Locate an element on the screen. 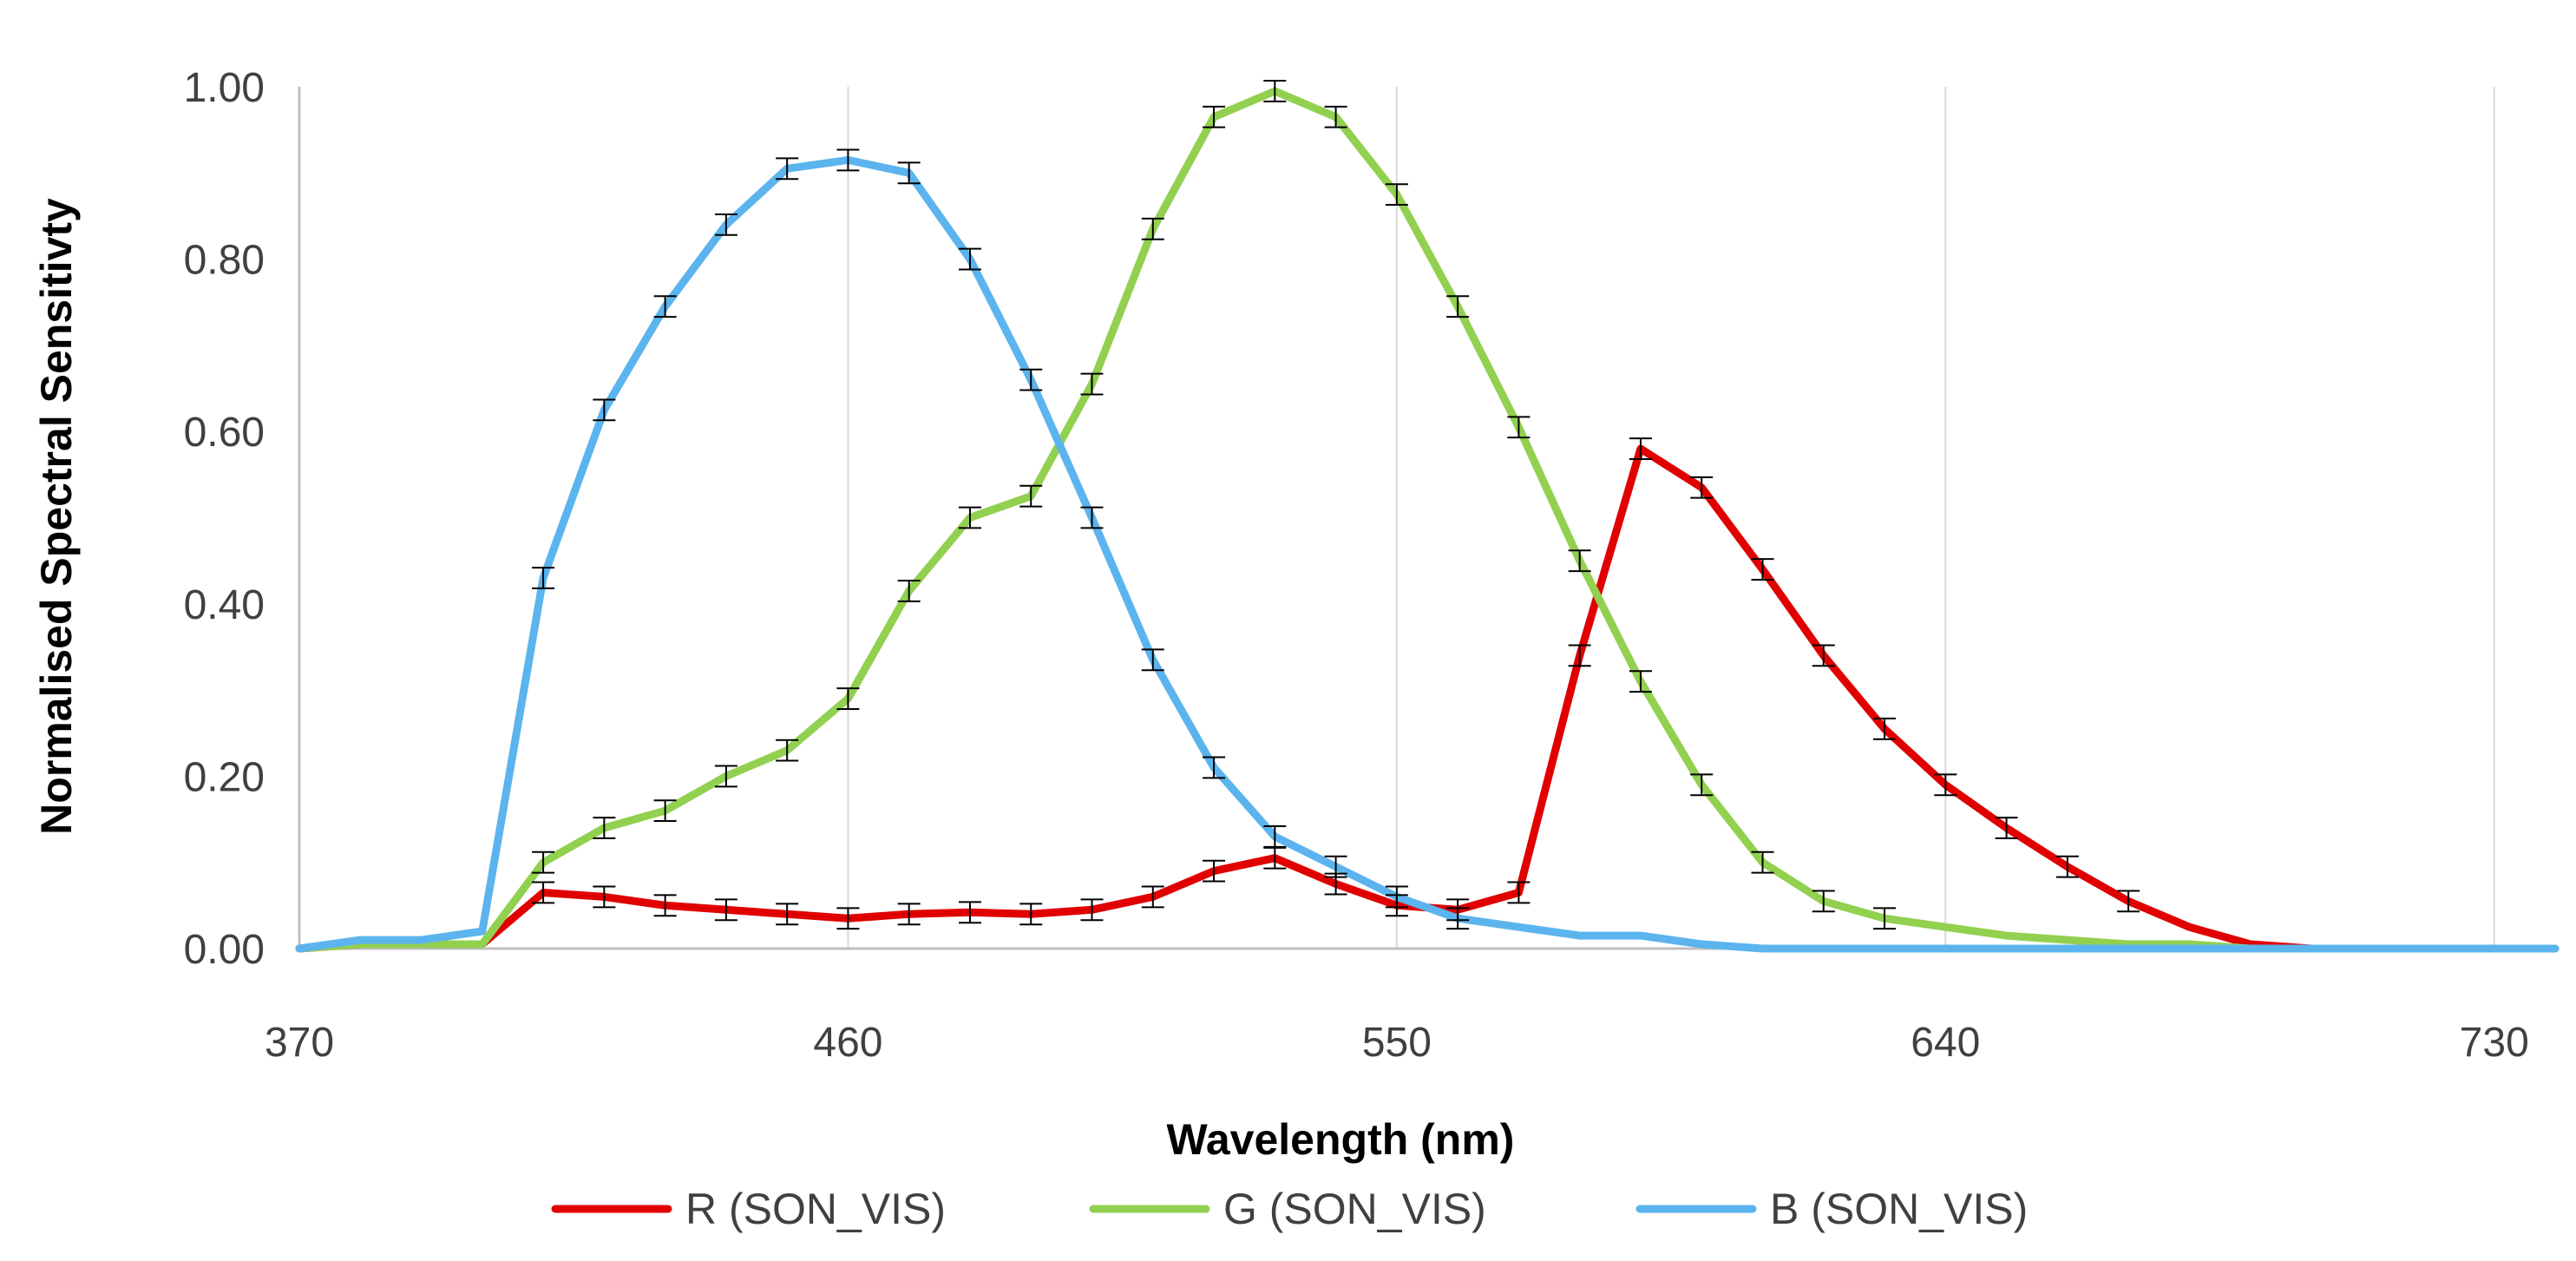  y-tick-label-0.40: 0.40 is located at coordinates (224, 605).